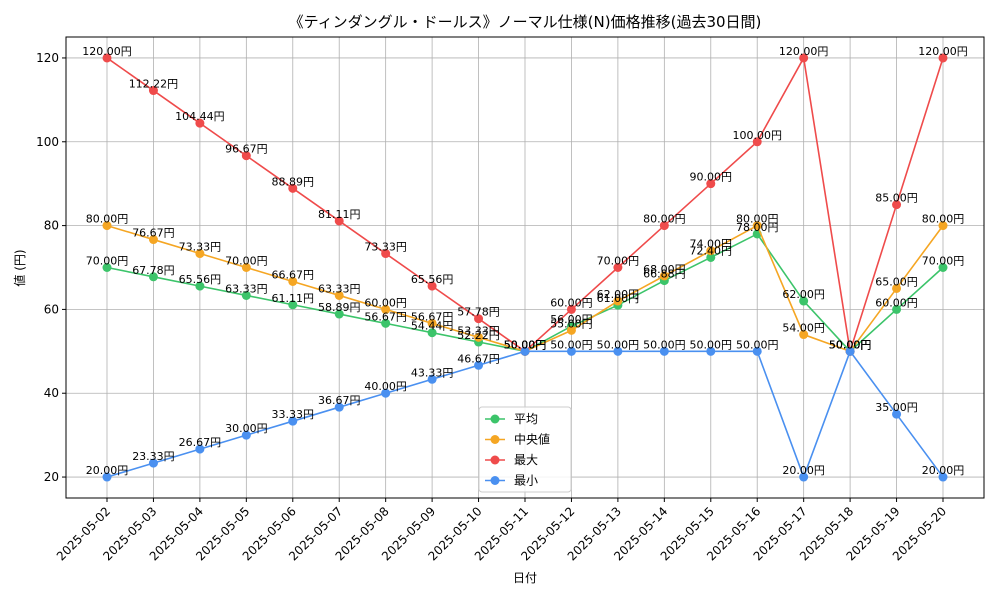 The height and width of the screenshot is (600, 1000). Describe the element at coordinates (385, 247) in the screenshot. I see `data-label: 73.33円` at that location.